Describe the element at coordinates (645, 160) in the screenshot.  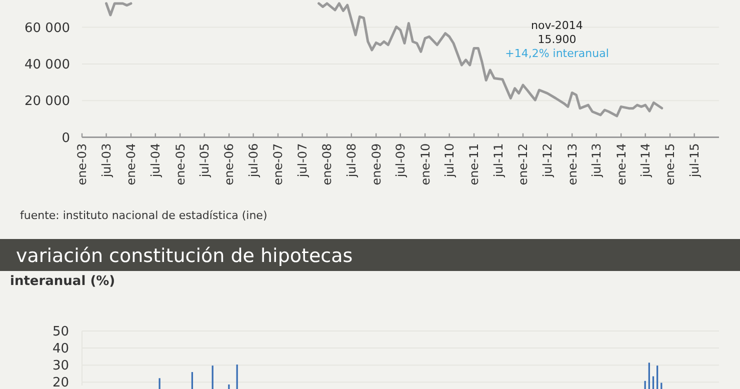
I see `x-tick-label: jul-14` at that location.